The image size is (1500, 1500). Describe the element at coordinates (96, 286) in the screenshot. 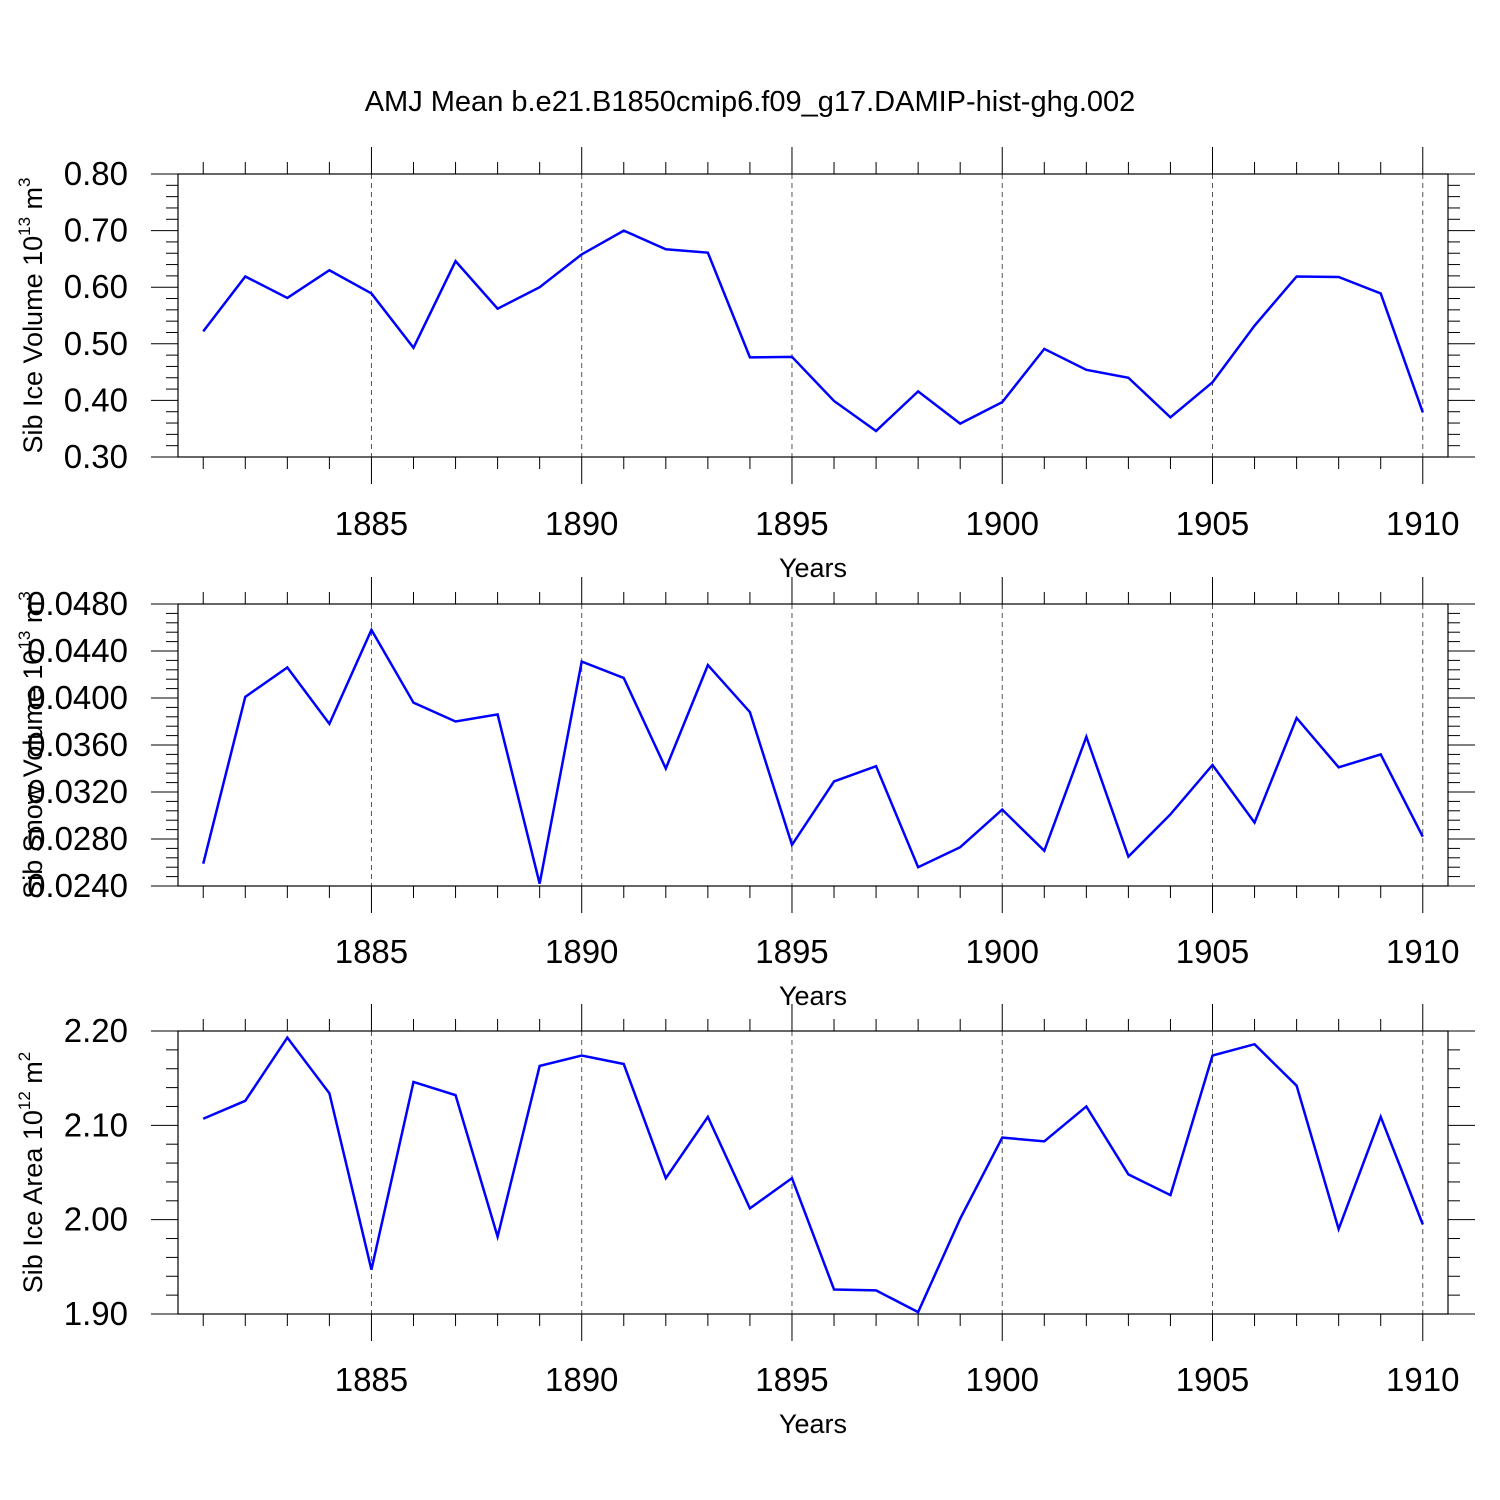

I see `y-tick-label: 0.60` at that location.